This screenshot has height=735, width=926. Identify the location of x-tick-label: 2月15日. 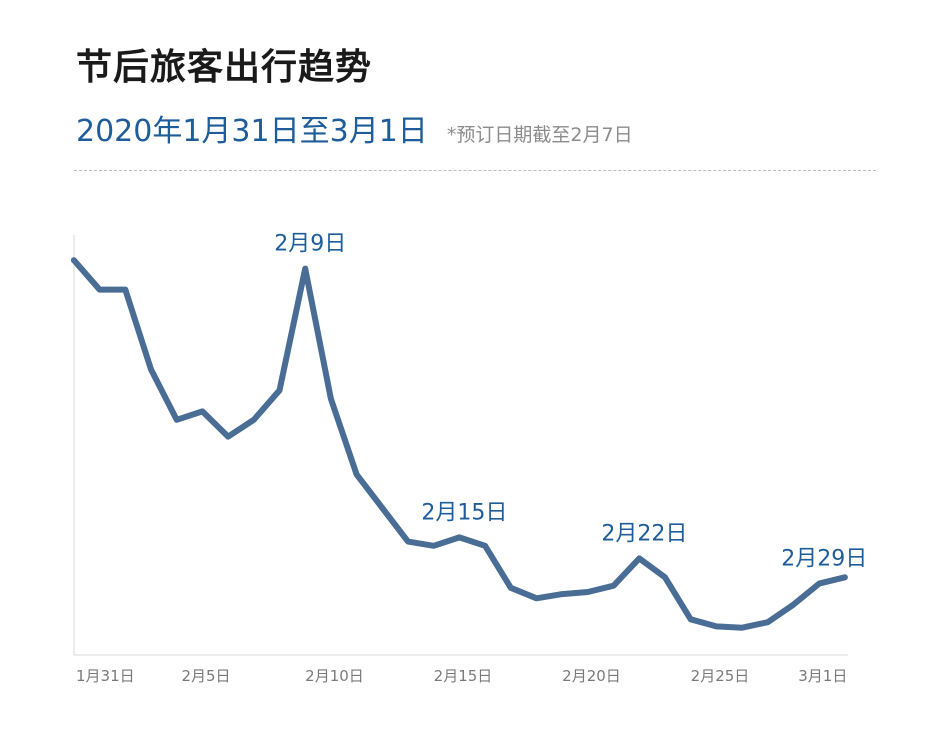
(463, 676).